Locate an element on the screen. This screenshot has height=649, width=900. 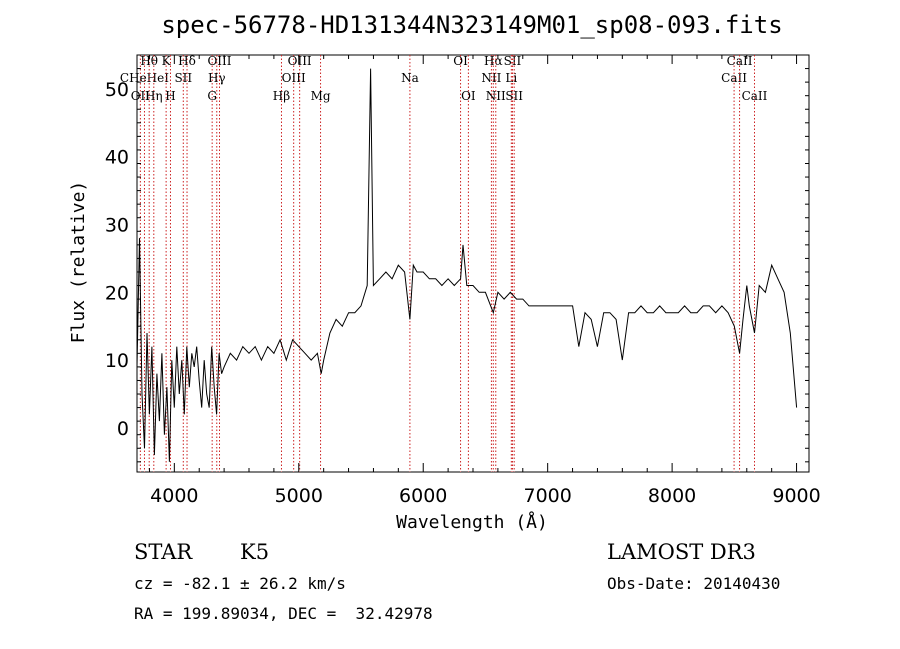
y-axis-label: Flux (relative) is located at coordinates (78, 262).